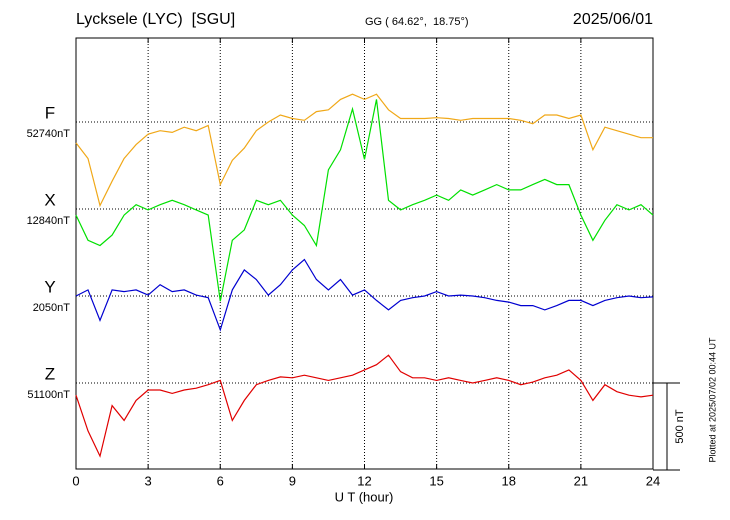  What do you see at coordinates (148, 480) in the screenshot?
I see `x-tick-label: 3` at bounding box center [148, 480].